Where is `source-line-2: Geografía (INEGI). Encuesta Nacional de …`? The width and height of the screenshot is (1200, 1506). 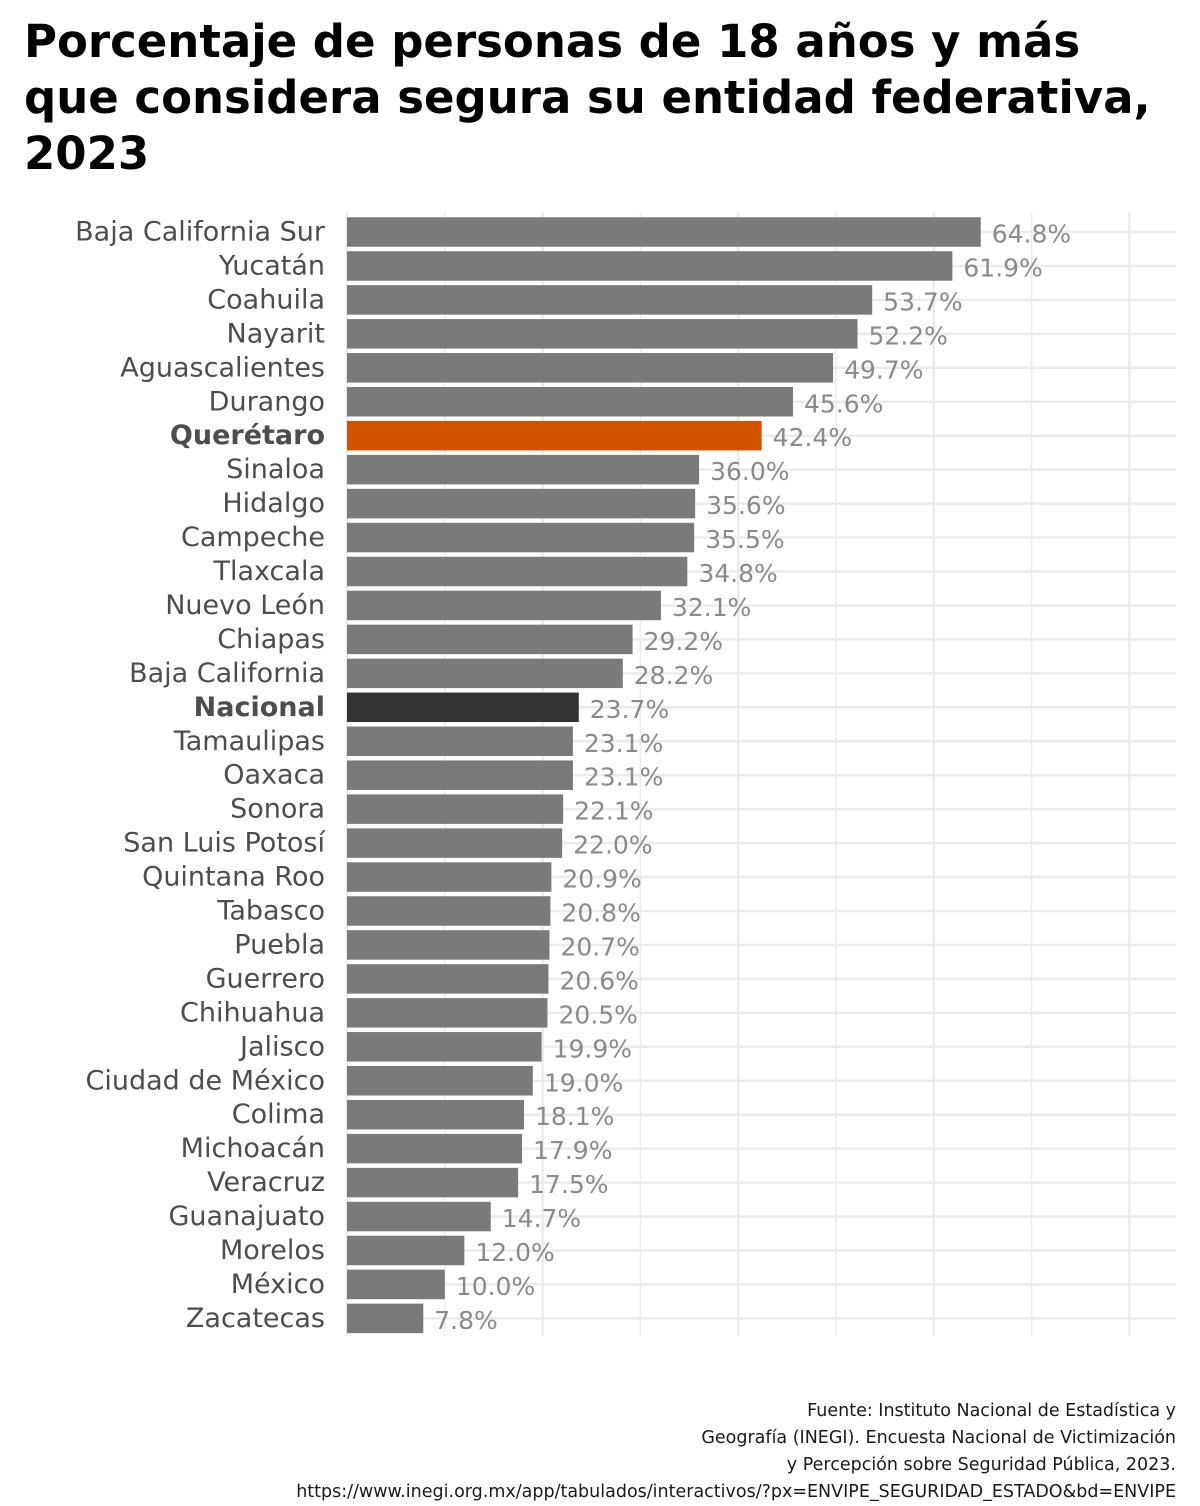
source-line-2: Geografía (INEGI). Encuesta Nacional de … is located at coordinates (938, 1438).